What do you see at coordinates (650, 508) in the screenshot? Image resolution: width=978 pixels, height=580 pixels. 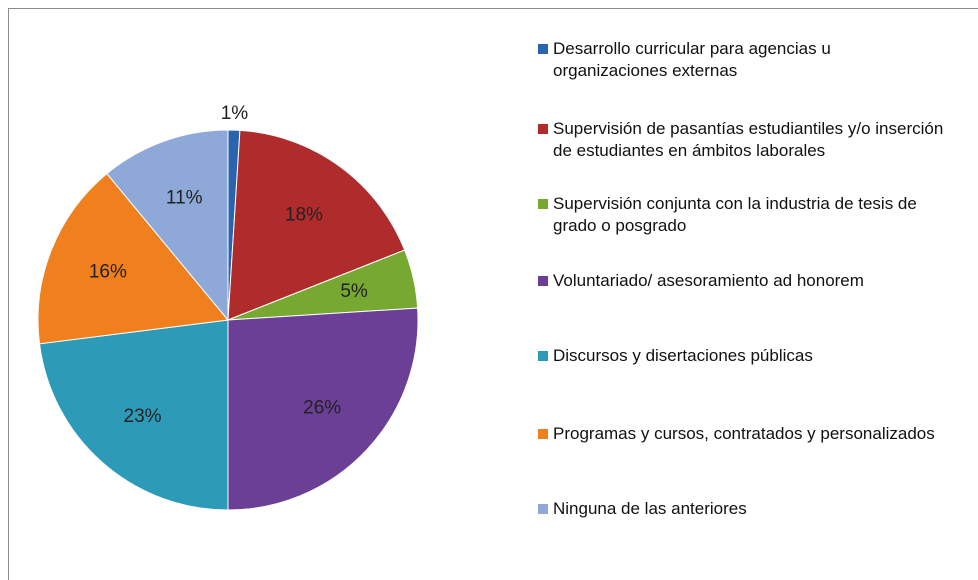 I see `legend-label: Ninguna de las anteriores` at bounding box center [650, 508].